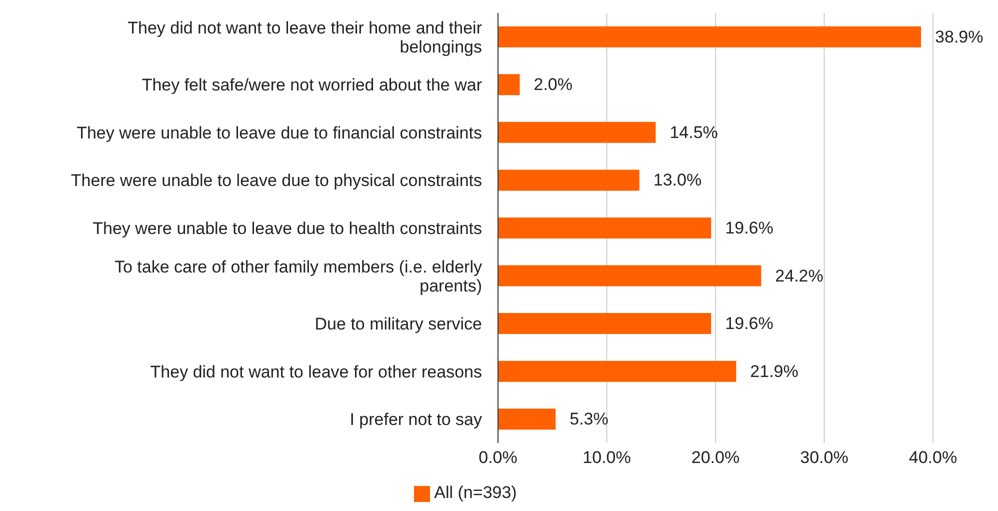 Image resolution: width=998 pixels, height=511 pixels. What do you see at coordinates (316, 371) in the screenshot?
I see `y-tick-label: They did not want to leave for other reasons` at bounding box center [316, 371].